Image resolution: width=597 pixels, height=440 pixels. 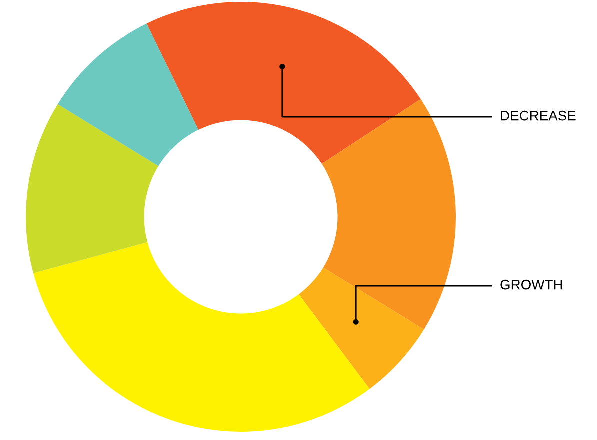 What do you see at coordinates (538, 115) in the screenshot?
I see `slice-label: DECREASE` at bounding box center [538, 115].